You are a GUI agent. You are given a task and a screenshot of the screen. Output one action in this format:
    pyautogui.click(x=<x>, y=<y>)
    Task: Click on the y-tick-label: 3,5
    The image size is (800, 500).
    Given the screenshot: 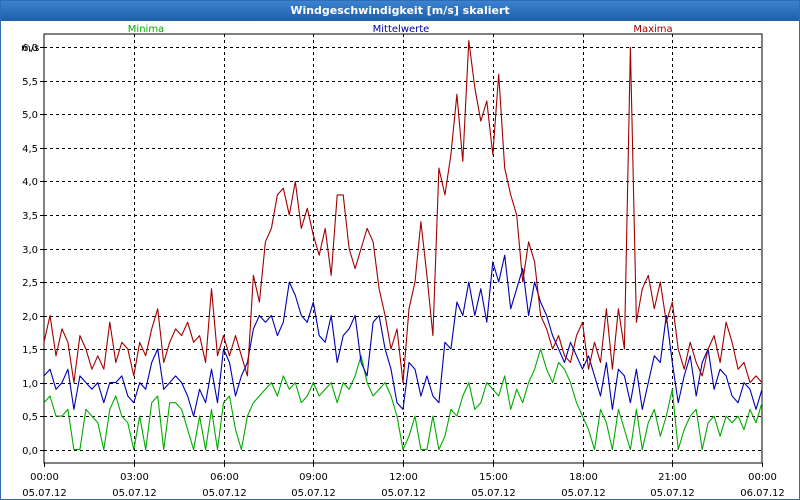 What is the action you would take?
    pyautogui.click(x=30, y=216)
    